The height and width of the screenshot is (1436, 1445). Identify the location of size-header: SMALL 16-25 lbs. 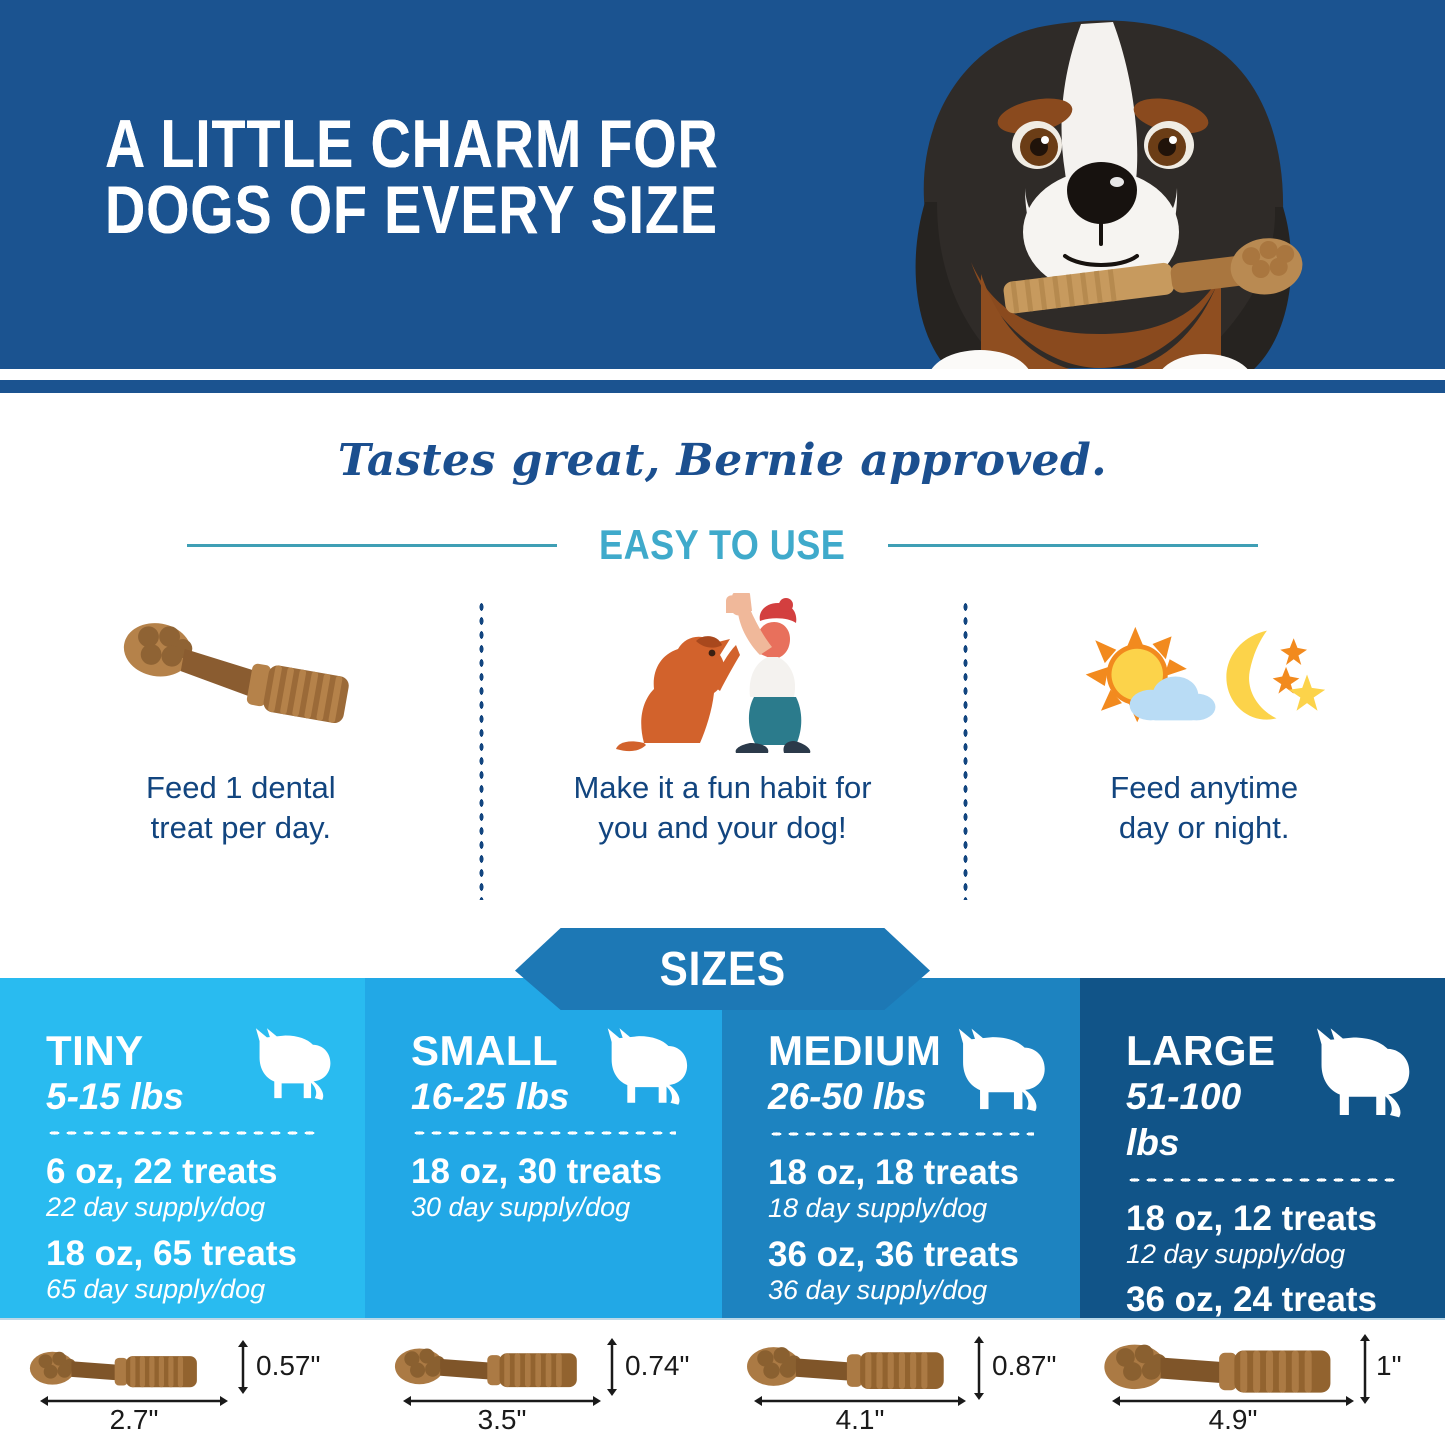
(566, 1073).